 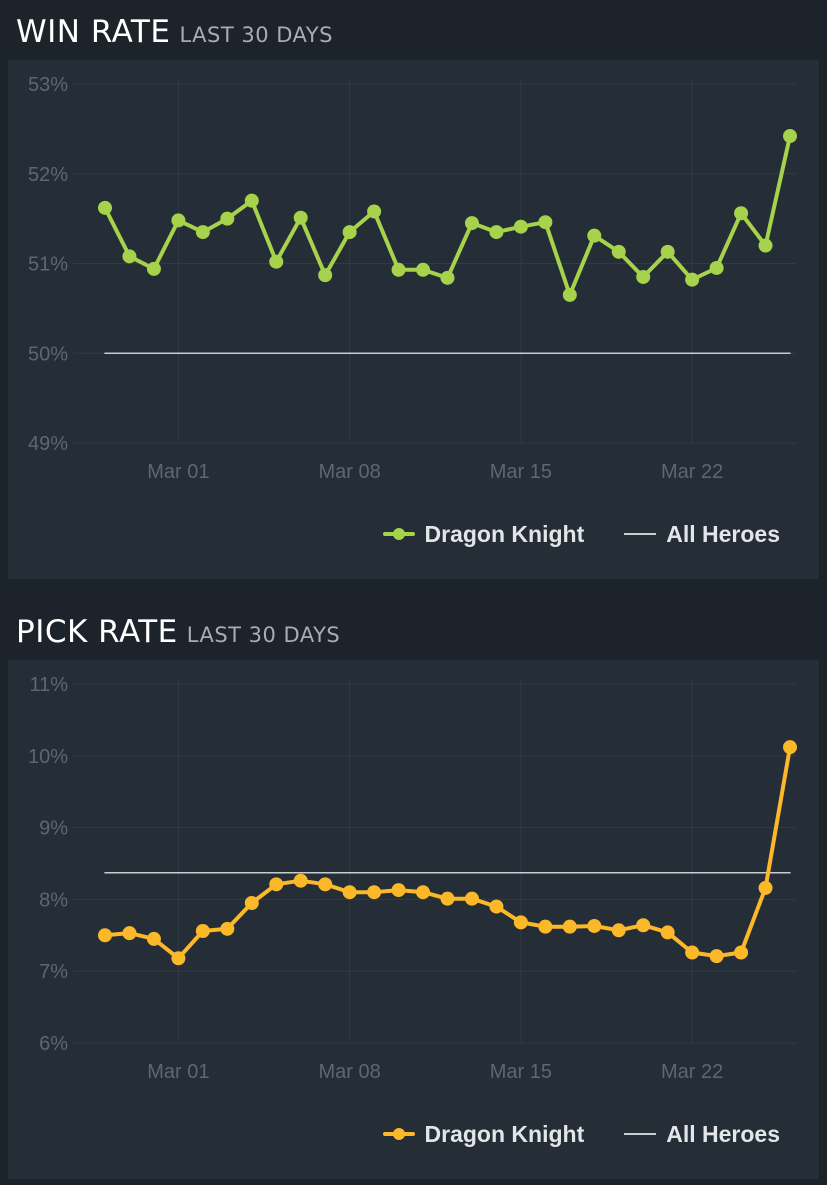 I want to click on y-tick-label: 51%, so click(x=48, y=265).